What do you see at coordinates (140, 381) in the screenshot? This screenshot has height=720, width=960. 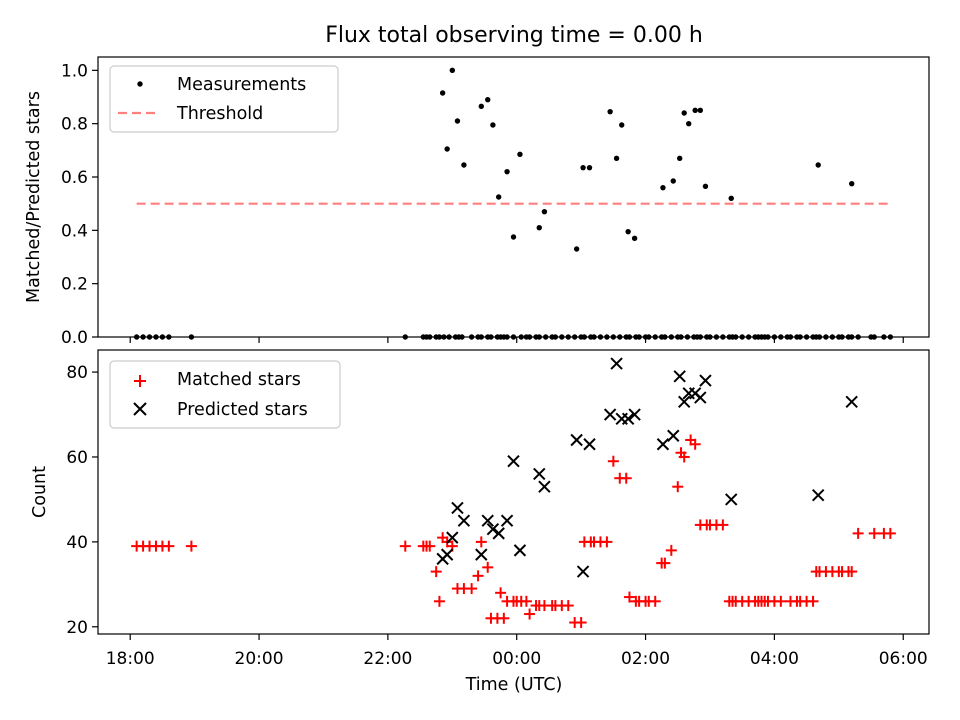 I see `legend-marker-matched-stars` at bounding box center [140, 381].